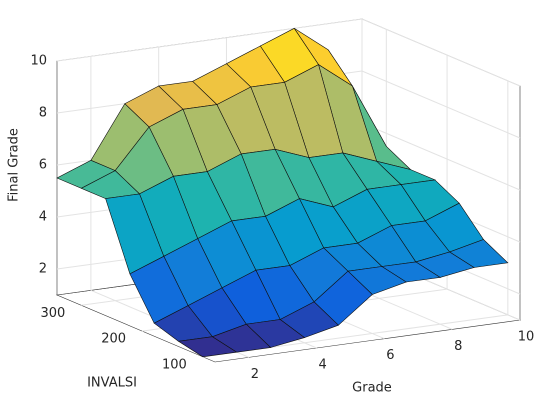 The image size is (550, 402). What do you see at coordinates (207, 347) in the screenshot?
I see `surface-patch` at bounding box center [207, 347].